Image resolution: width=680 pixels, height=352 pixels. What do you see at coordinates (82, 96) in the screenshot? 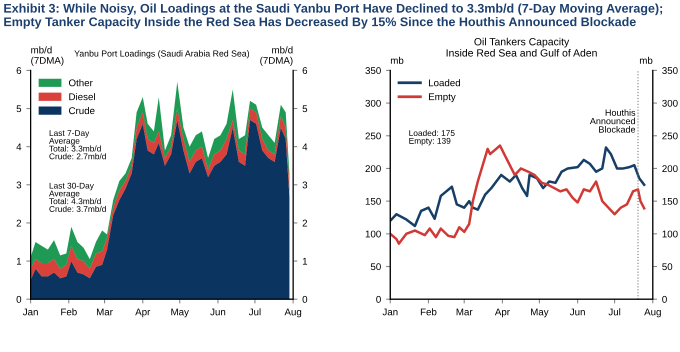
I see `legend-label: Diesel` at bounding box center [82, 96].